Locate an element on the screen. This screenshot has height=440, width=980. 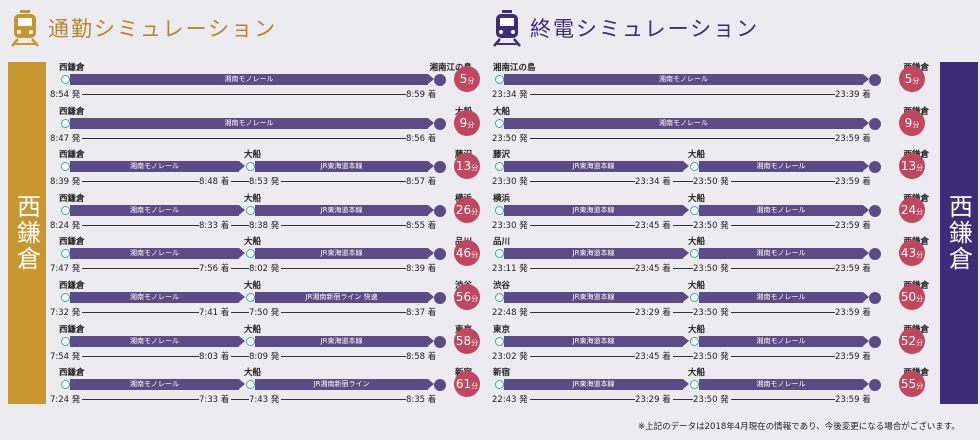
departure-time: 23:11 発 is located at coordinates (511, 269).